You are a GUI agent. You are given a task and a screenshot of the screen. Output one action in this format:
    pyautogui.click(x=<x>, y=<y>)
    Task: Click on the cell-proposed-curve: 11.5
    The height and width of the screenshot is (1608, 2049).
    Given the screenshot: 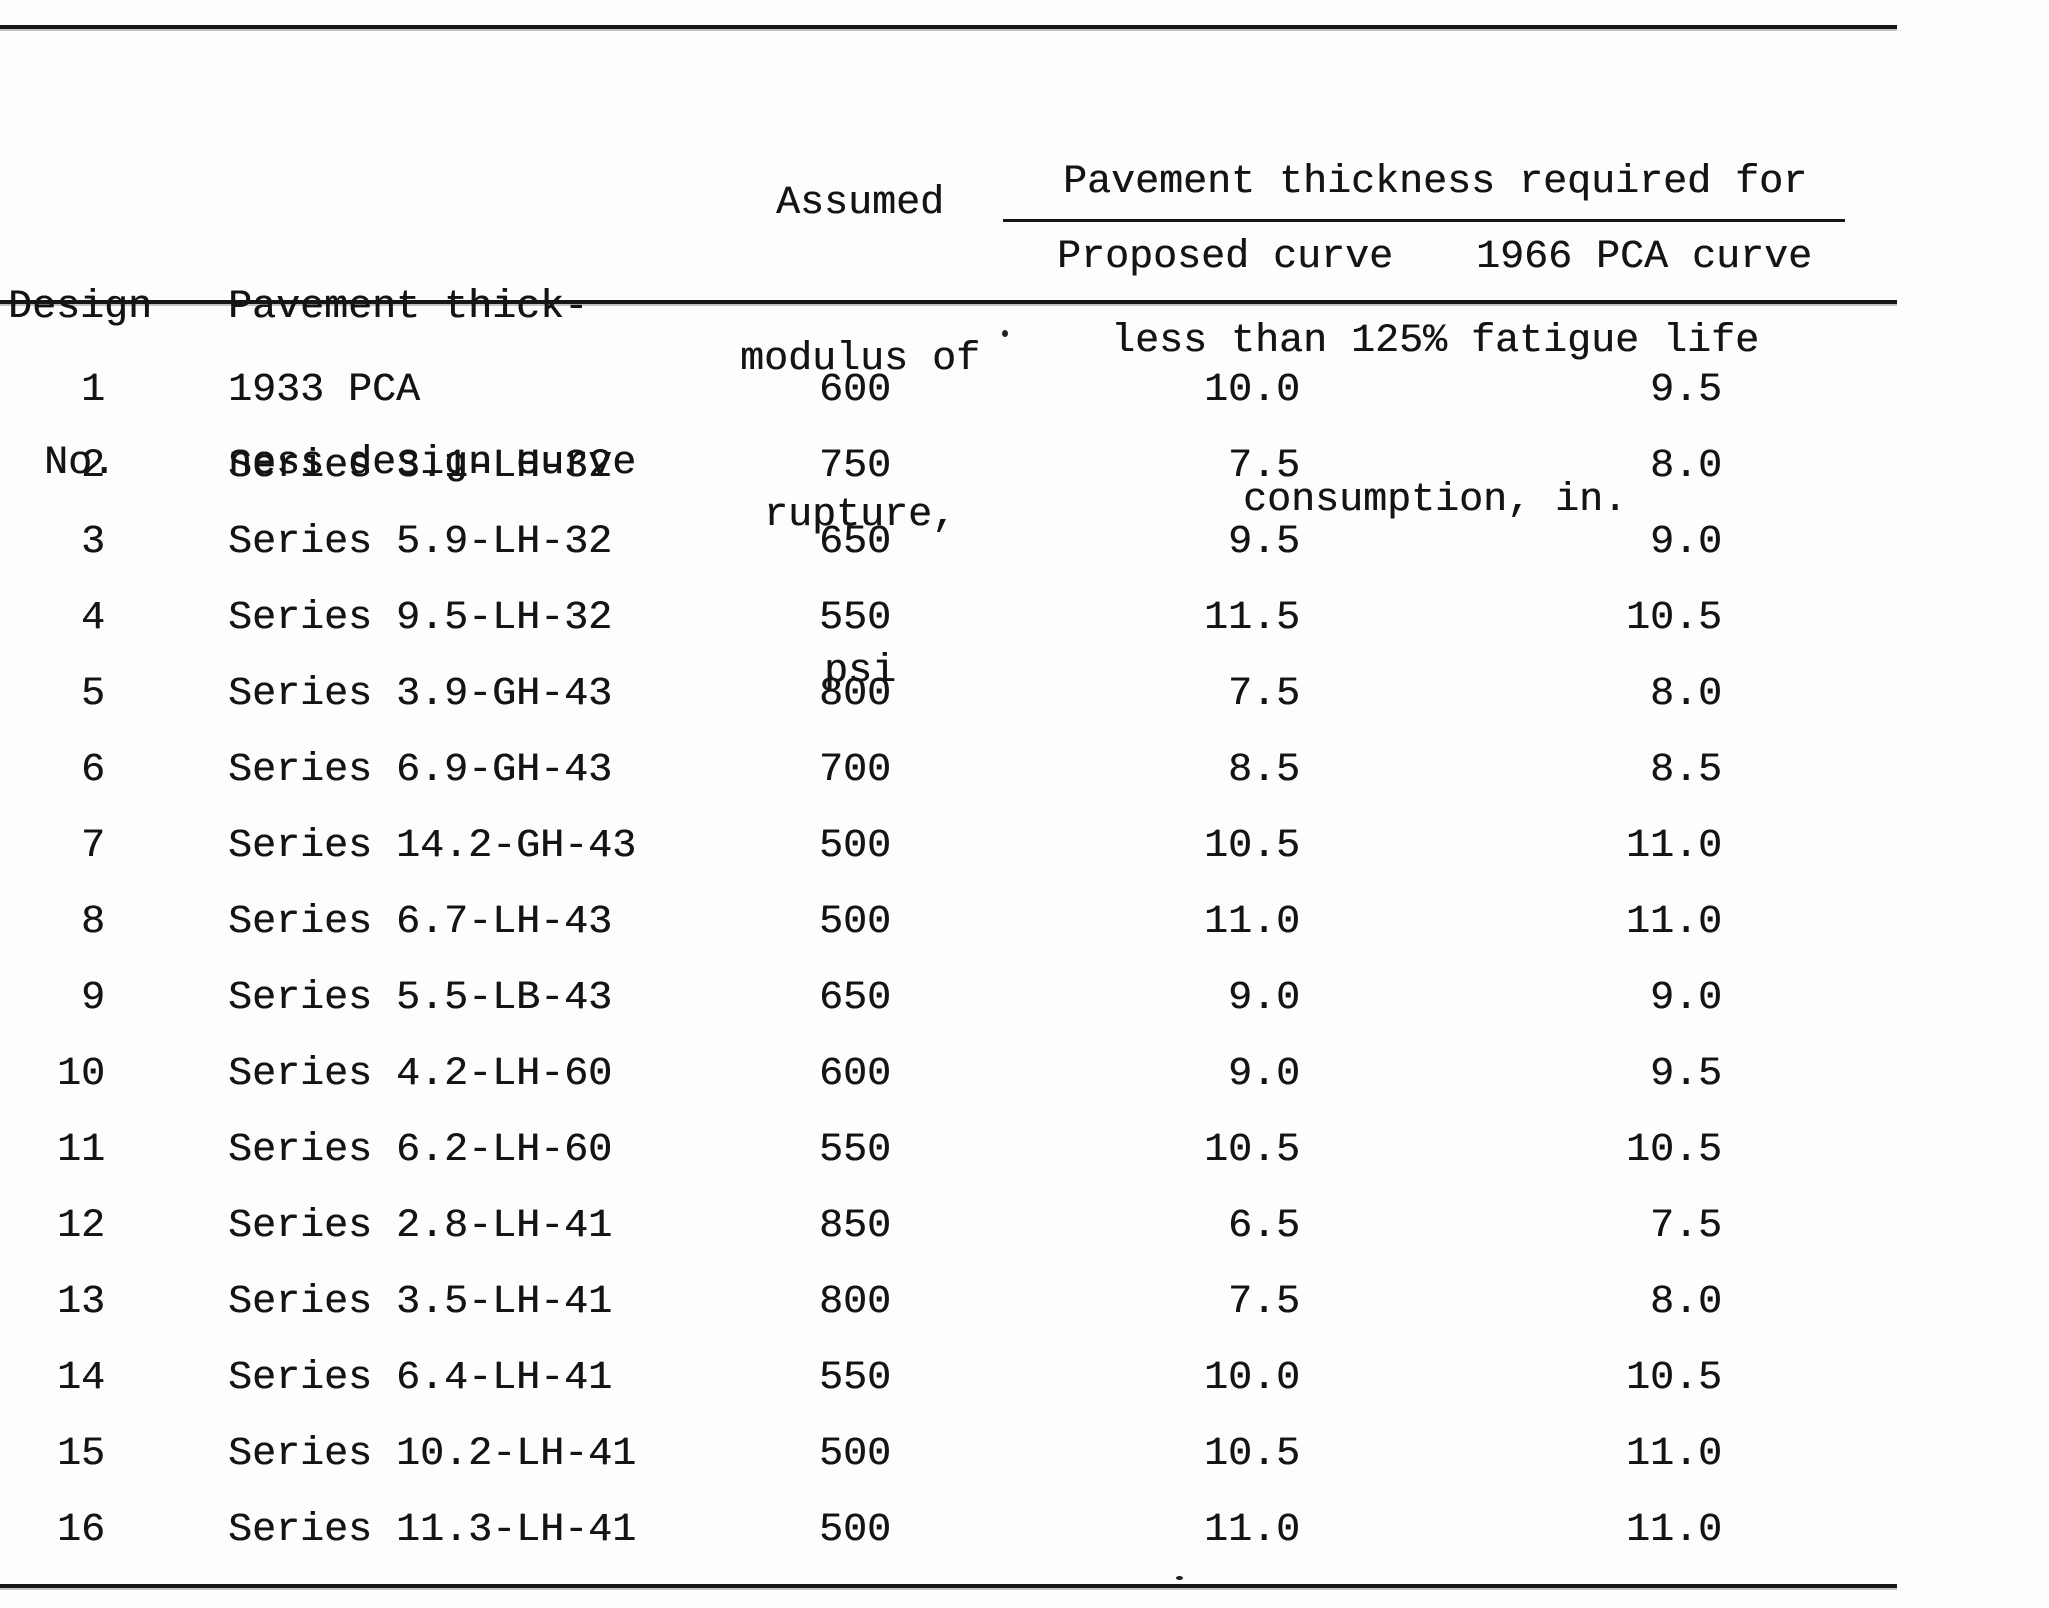 What is the action you would take?
    pyautogui.click(x=1251, y=618)
    